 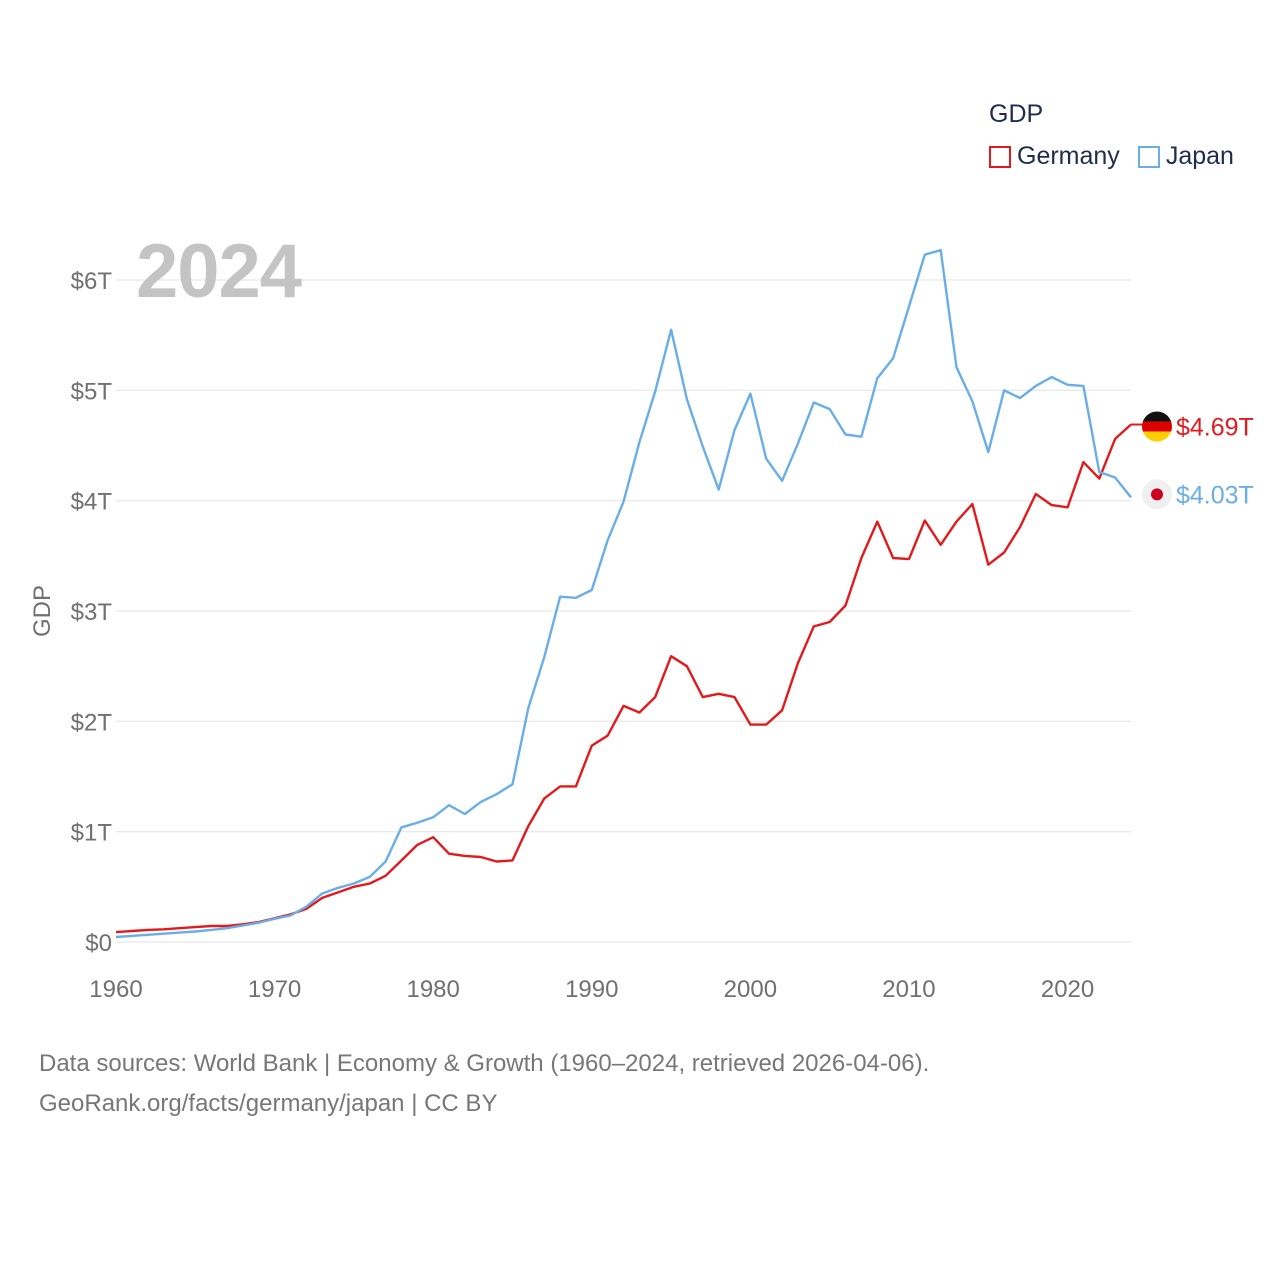 What do you see at coordinates (42, 611) in the screenshot?
I see `y-axis-title: GDP` at bounding box center [42, 611].